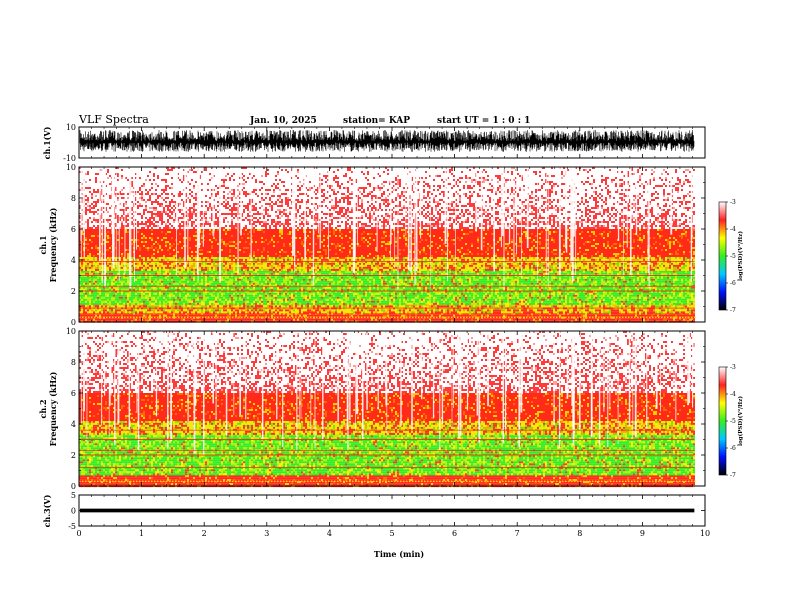 Image resolution: width=792 pixels, height=612 pixels. What do you see at coordinates (329, 533) in the screenshot?
I see `x-tick-label: 4` at bounding box center [329, 533].